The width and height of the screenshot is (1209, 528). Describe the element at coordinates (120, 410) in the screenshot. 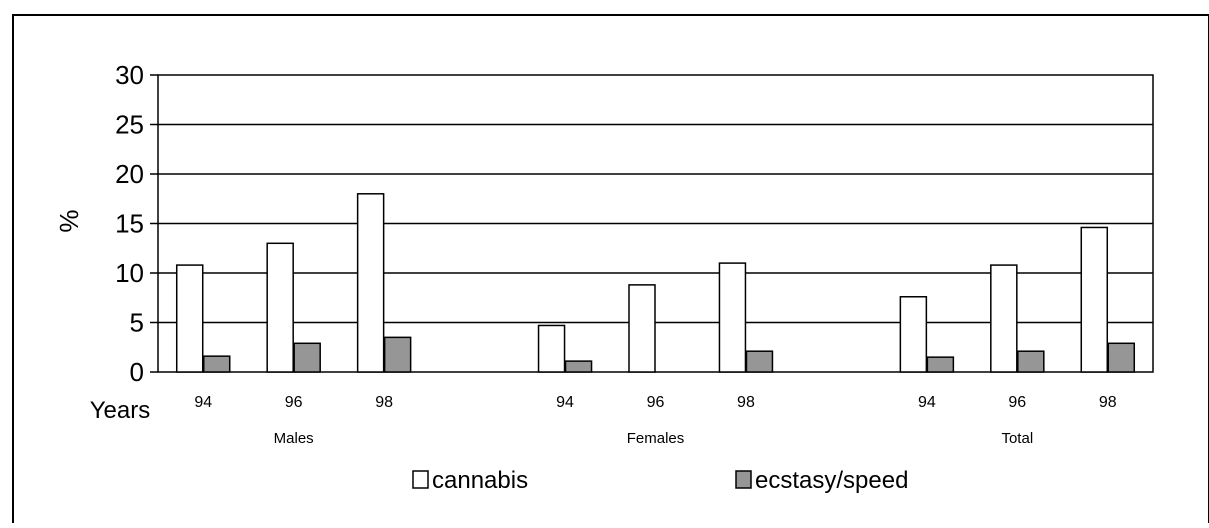

I see `x-axis-prefix: Years` at that location.